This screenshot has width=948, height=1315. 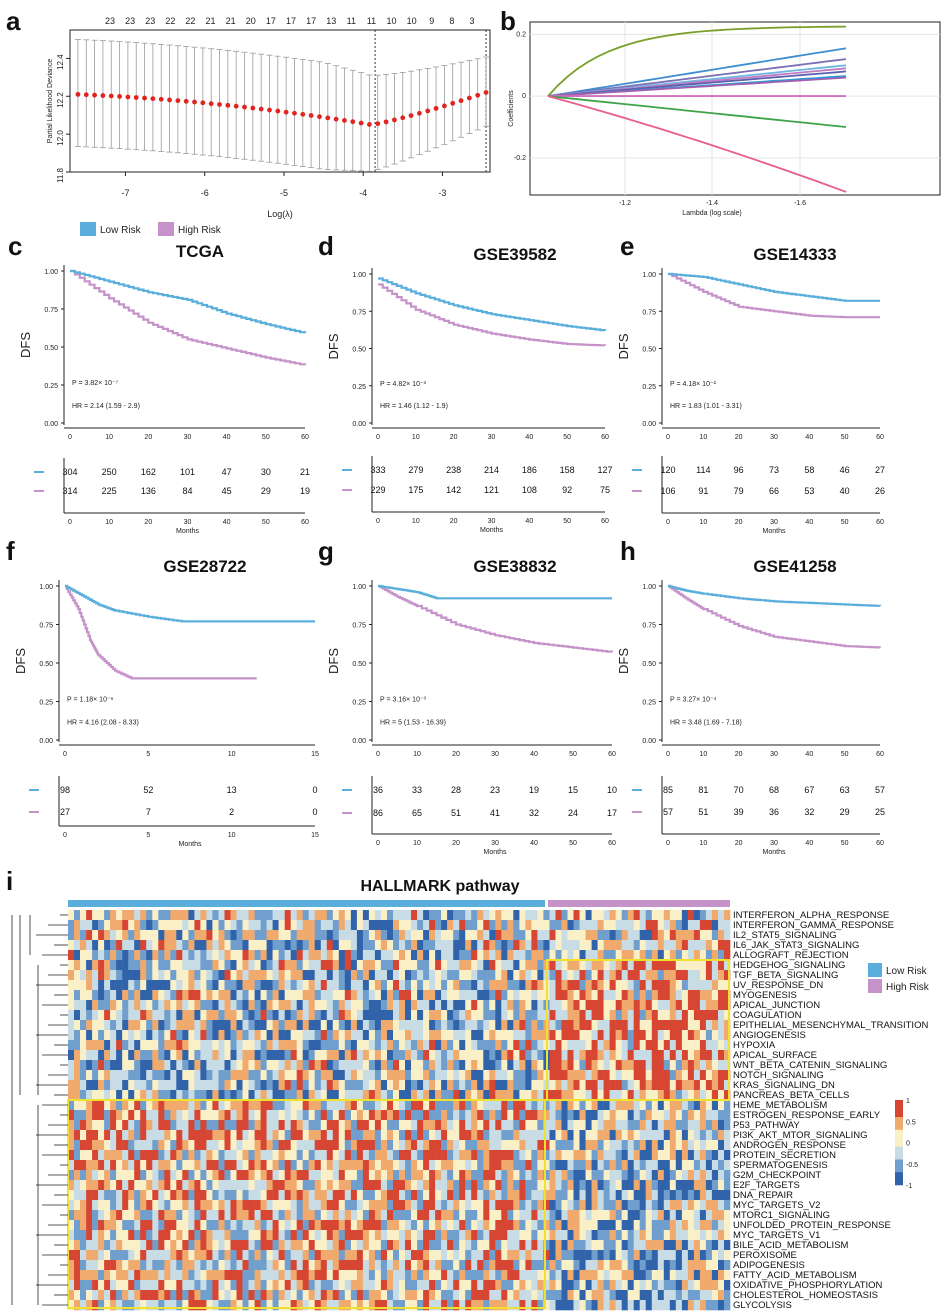 What do you see at coordinates (378, 437) in the screenshot?
I see `x-tick-label: 0` at bounding box center [378, 437].